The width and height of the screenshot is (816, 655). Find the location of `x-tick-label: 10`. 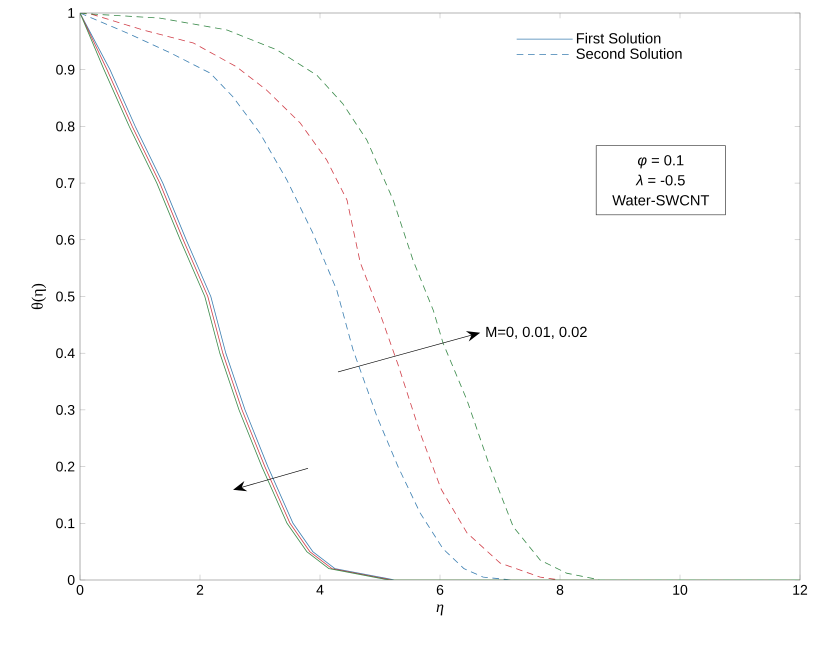

x-tick-label: 10 is located at coordinates (680, 589).